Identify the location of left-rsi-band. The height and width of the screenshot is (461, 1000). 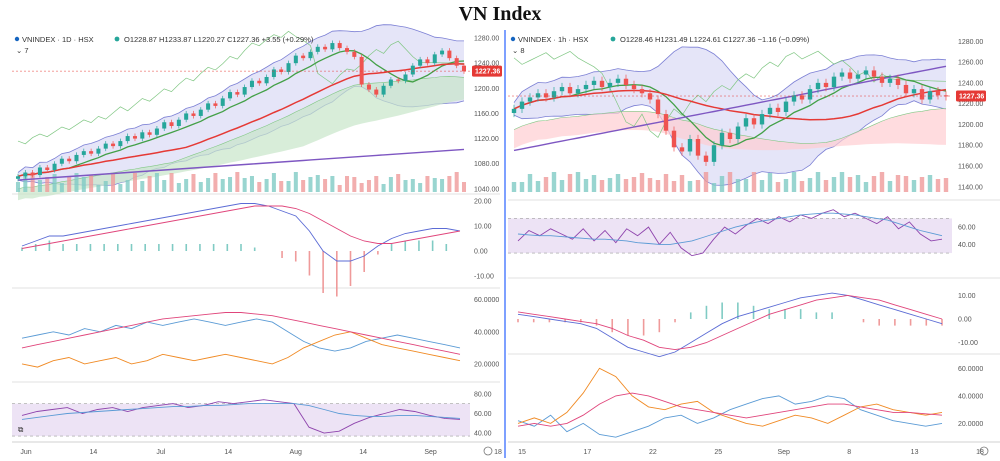
(241, 420).